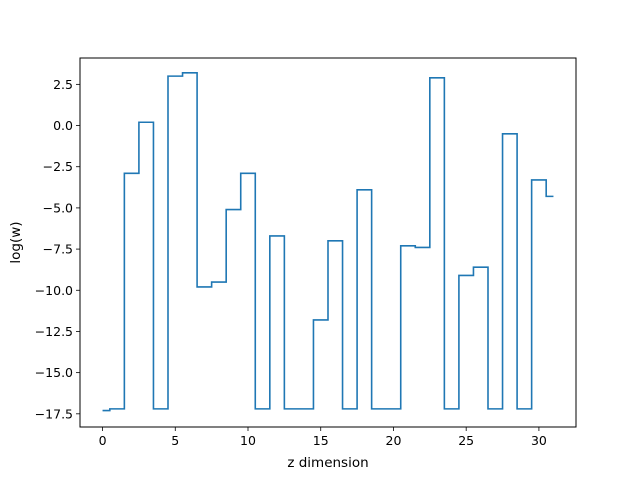  Describe the element at coordinates (58, 166) in the screenshot. I see `y-tick-label: −2.5` at that location.